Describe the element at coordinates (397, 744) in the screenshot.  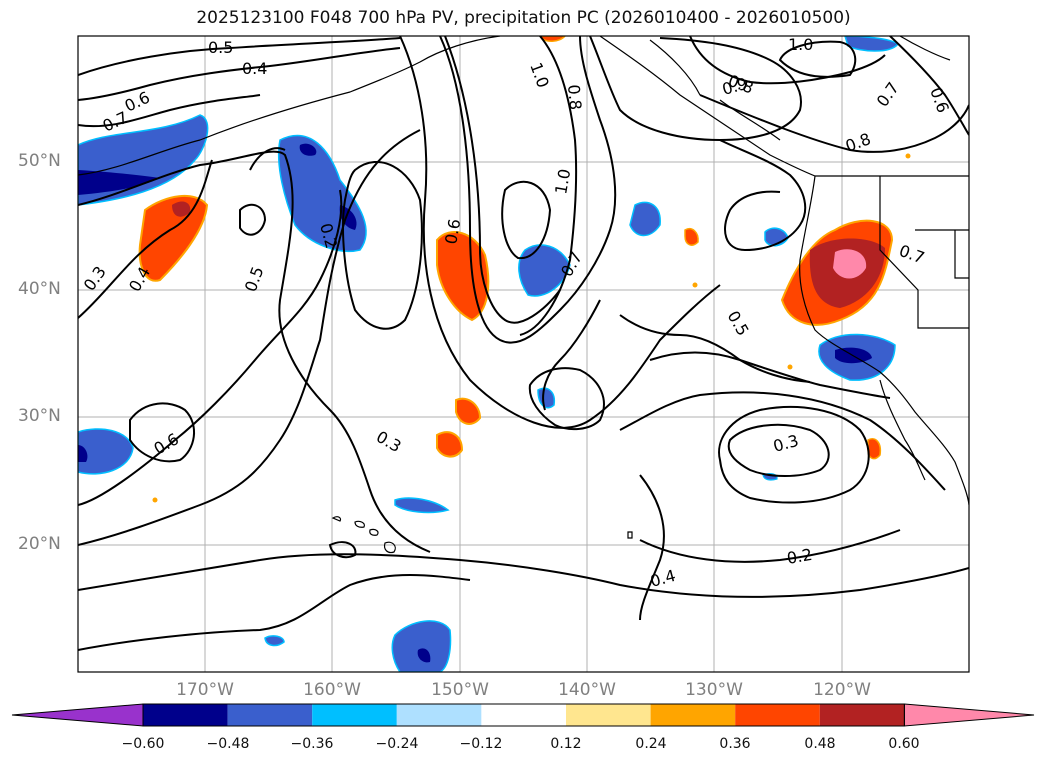
I see `colorbar-tick-label: −0.24` at that location.